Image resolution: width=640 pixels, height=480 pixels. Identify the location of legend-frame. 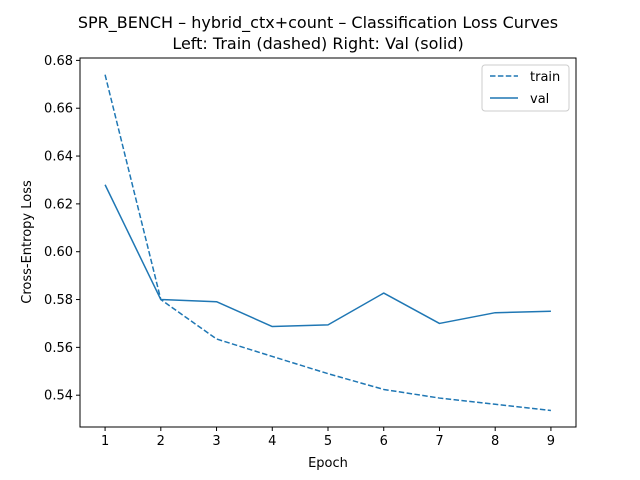
(525, 88).